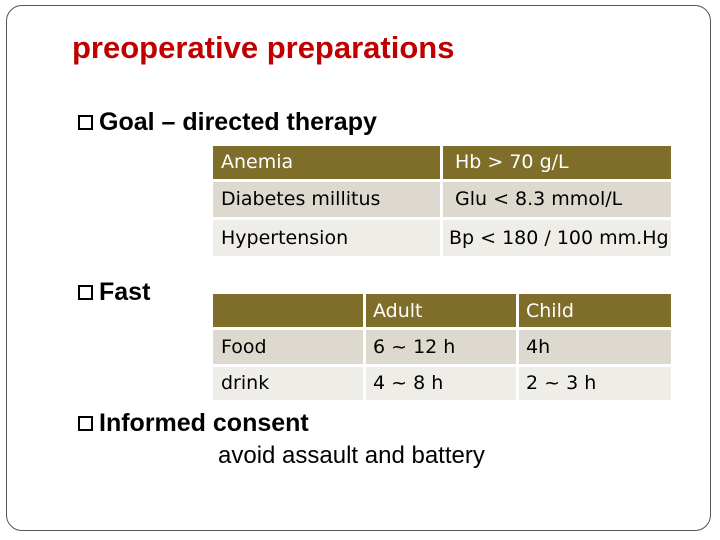  What do you see at coordinates (301, 199) in the screenshot?
I see `goal-condition-cell: Diabetes millitus` at bounding box center [301, 199].